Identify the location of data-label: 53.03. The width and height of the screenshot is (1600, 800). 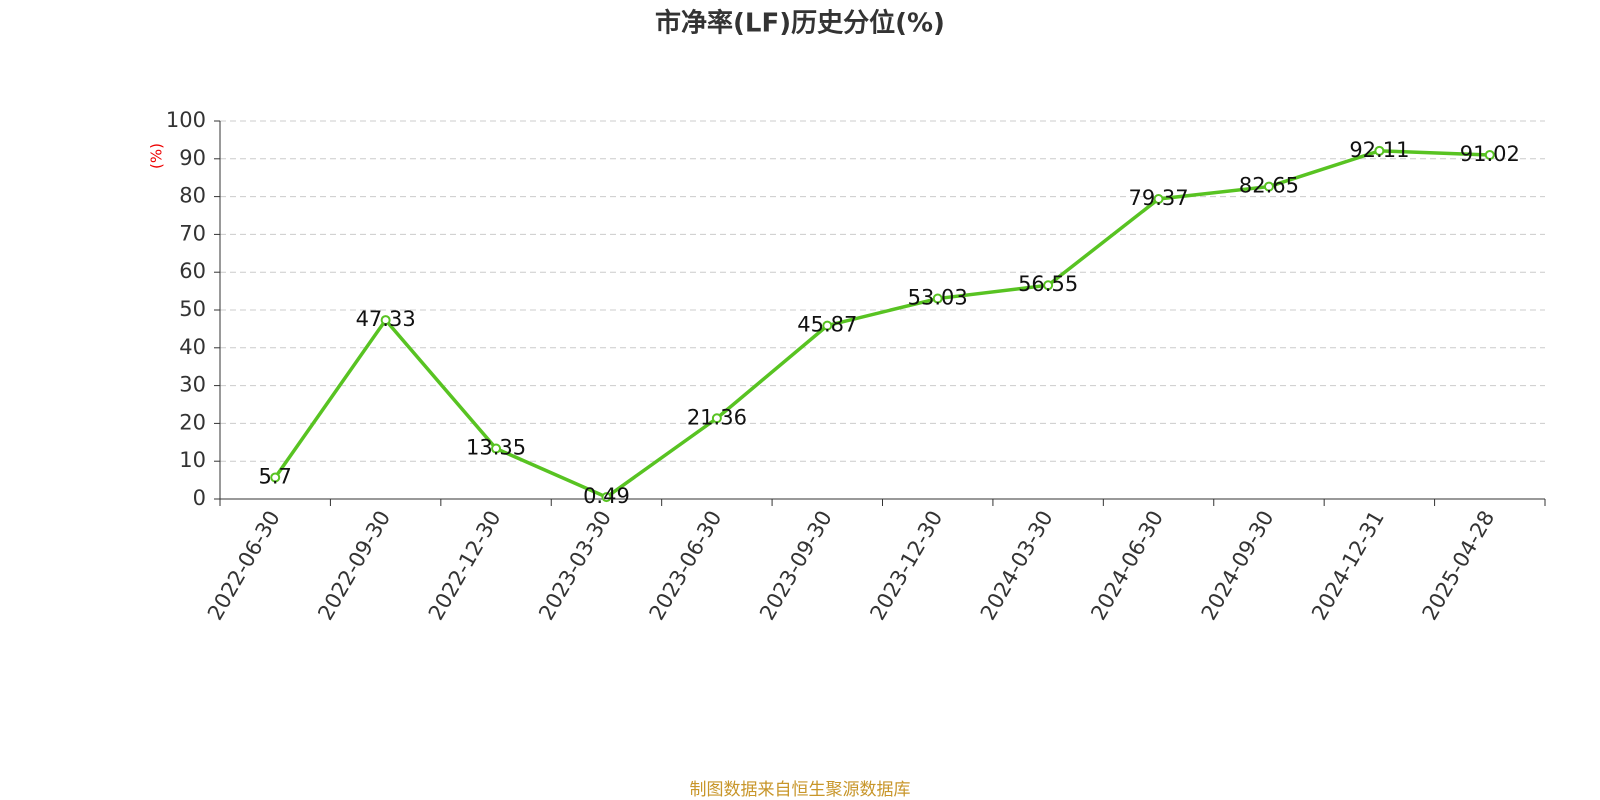
(938, 298).